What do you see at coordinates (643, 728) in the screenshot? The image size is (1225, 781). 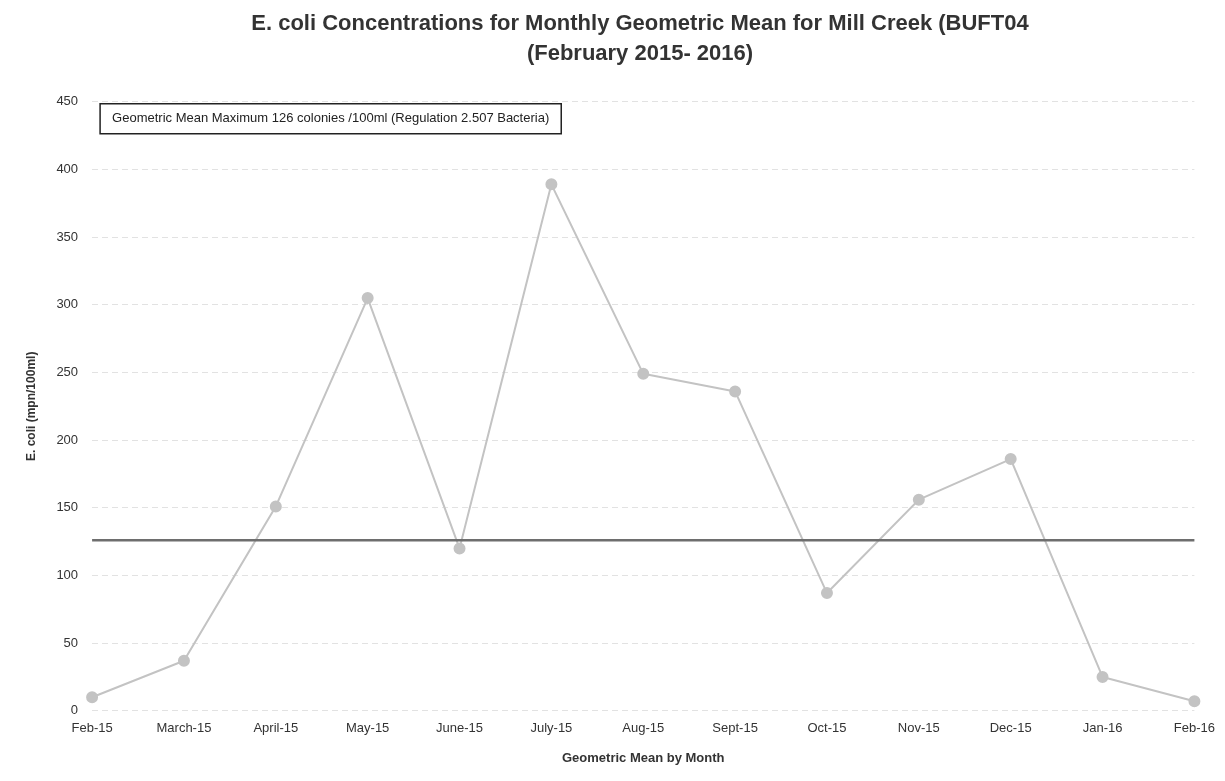 I see `x-tick-label: Aug-15` at bounding box center [643, 728].